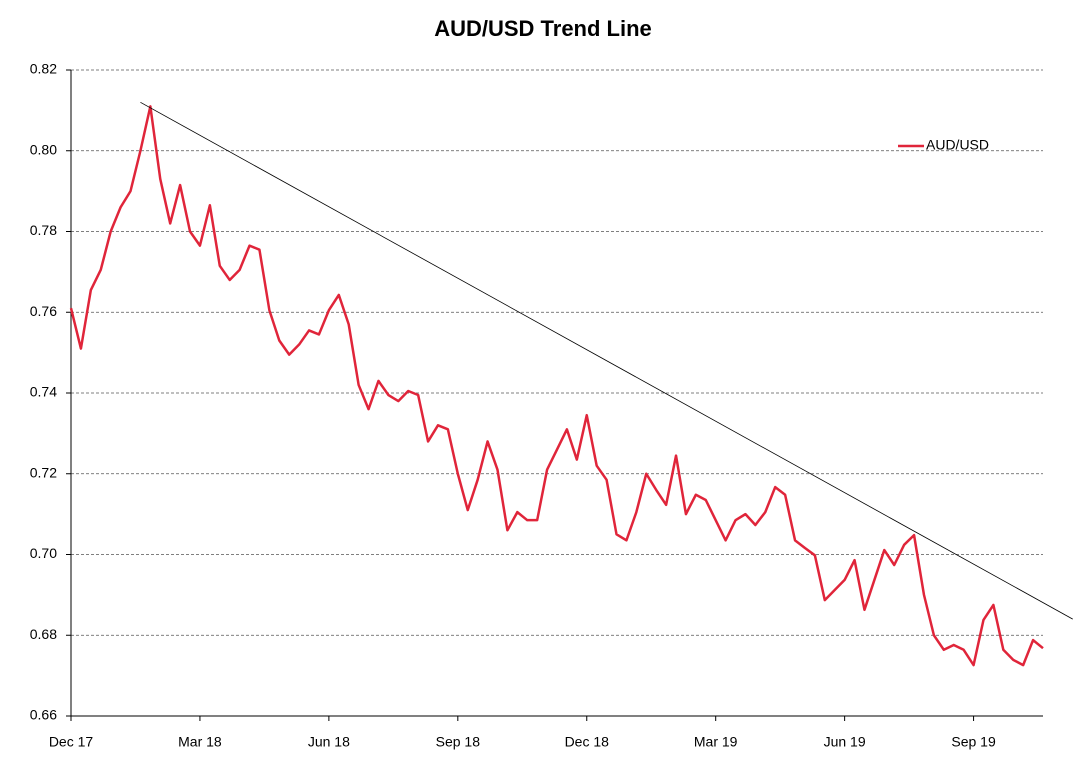 This screenshot has width=1087, height=761. Describe the element at coordinates (43, 311) in the screenshot. I see `y-tick-label: 0.76` at that location.